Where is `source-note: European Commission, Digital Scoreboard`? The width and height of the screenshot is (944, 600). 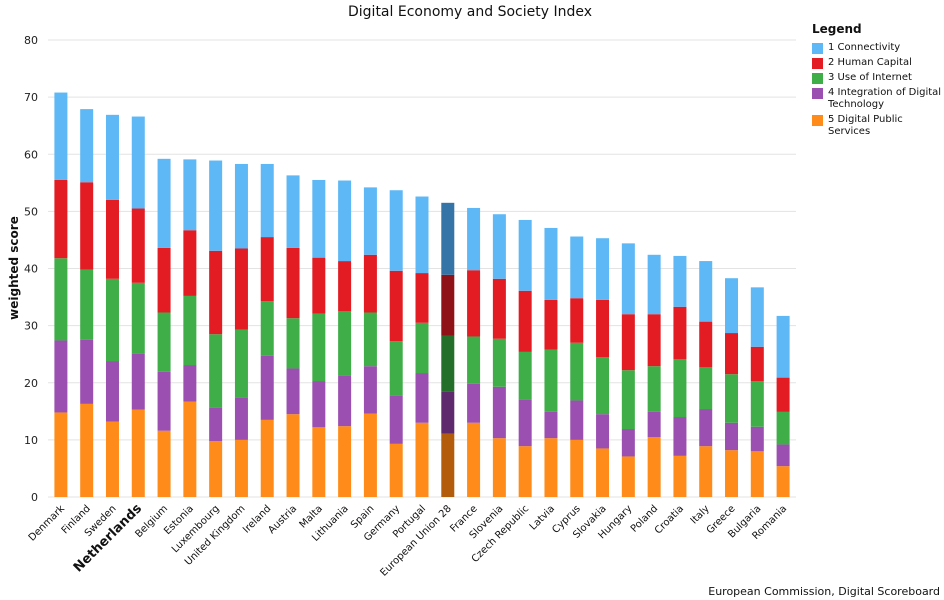 source-note: European Commission, Digital Scoreboard is located at coordinates (824, 591).